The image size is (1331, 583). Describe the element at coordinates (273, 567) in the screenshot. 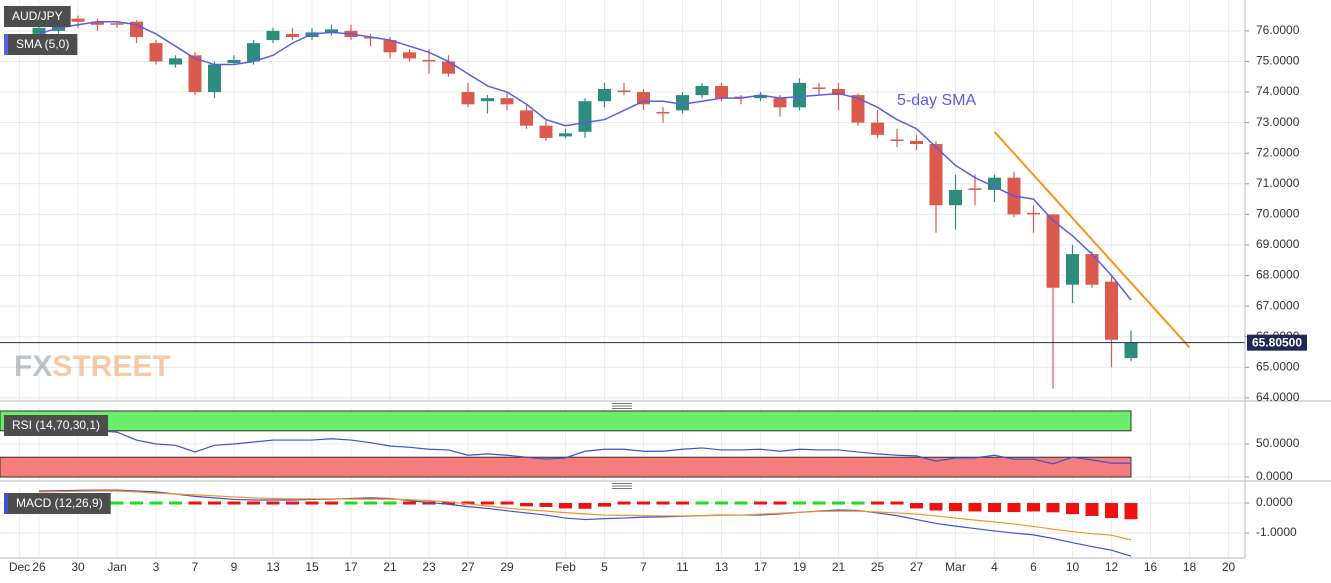

I see `x-tick-label: 13` at that location.